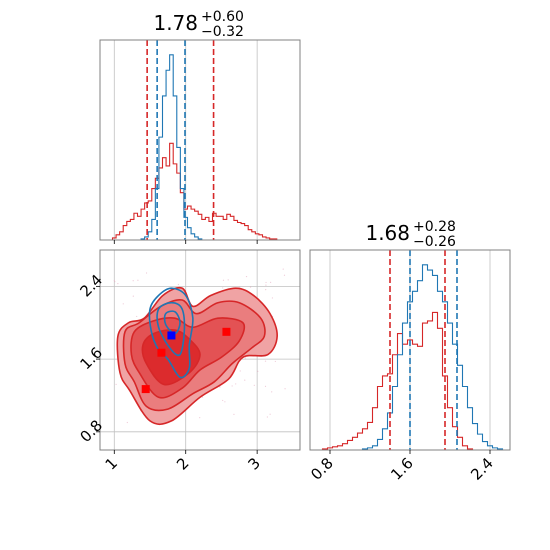 The width and height of the screenshot is (550, 550). I want to click on blue-marker, so click(171, 335).